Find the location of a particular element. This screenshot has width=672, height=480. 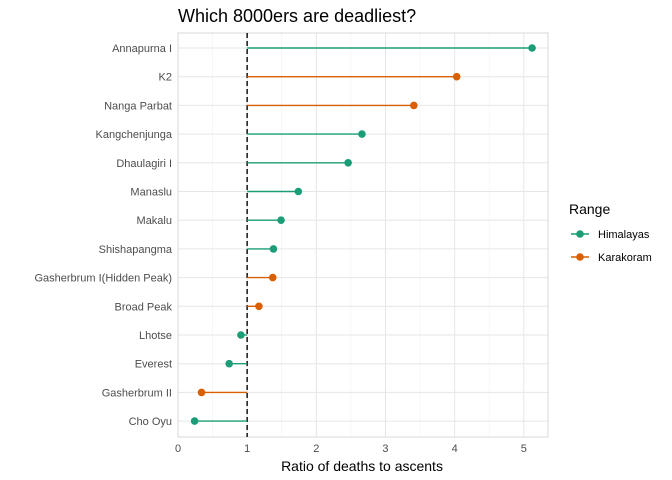

x-tick-label: 2 is located at coordinates (316, 449).